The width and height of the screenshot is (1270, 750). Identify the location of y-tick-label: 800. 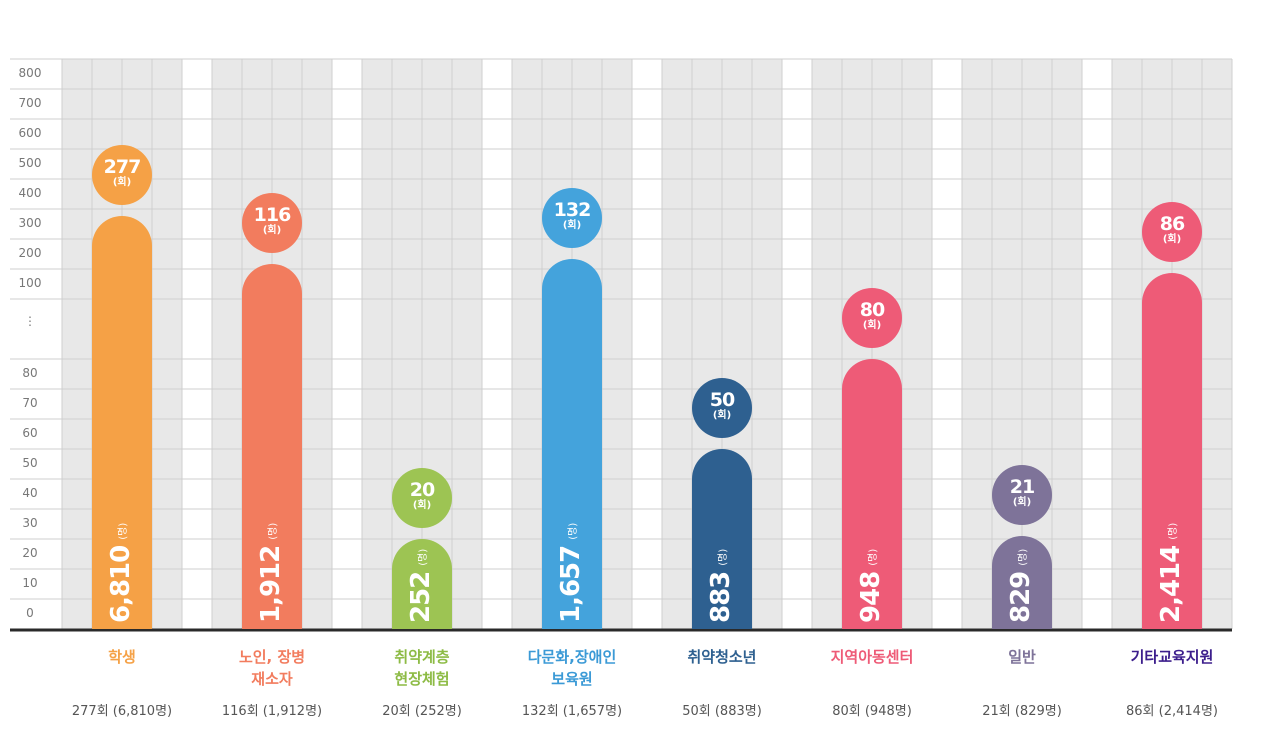
(30, 73).